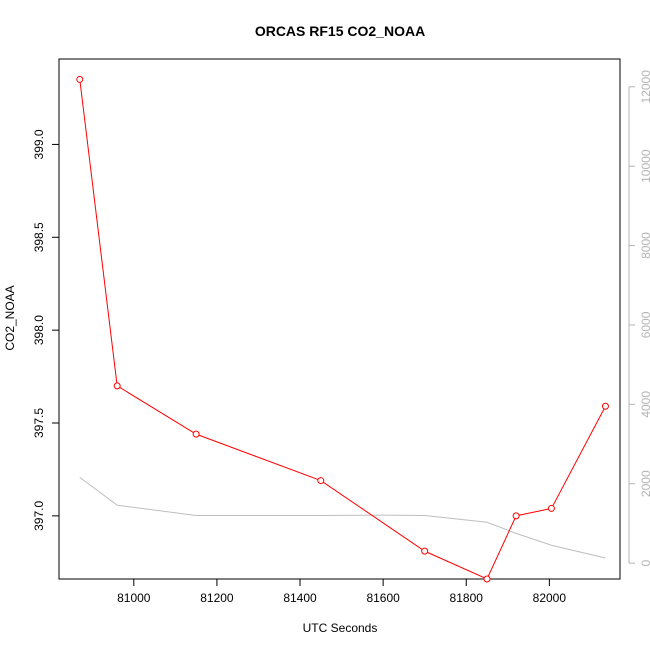 Image resolution: width=650 pixels, height=650 pixels. Describe the element at coordinates (550, 598) in the screenshot. I see `x-tick-label: 82000` at that location.